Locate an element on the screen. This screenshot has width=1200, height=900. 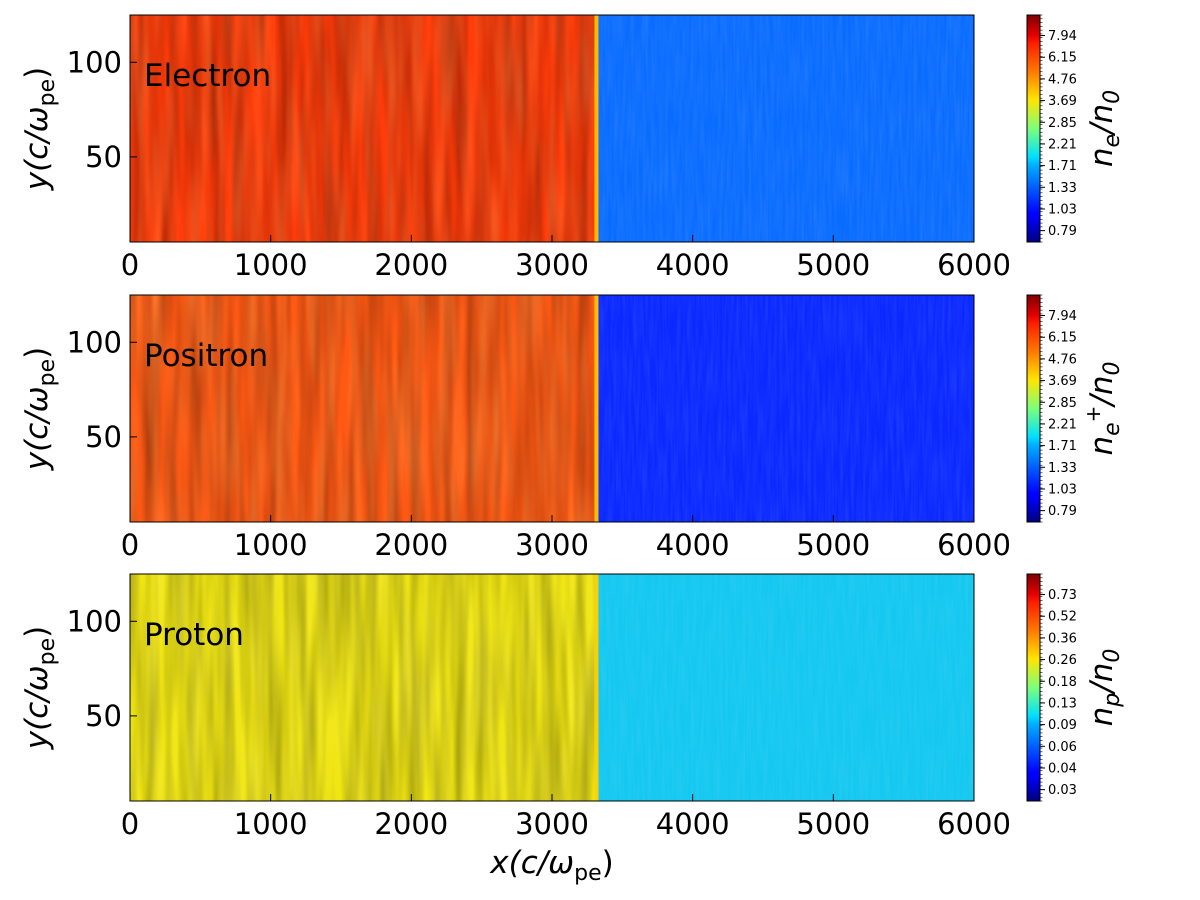
species-label: Proton is located at coordinates (194, 635).